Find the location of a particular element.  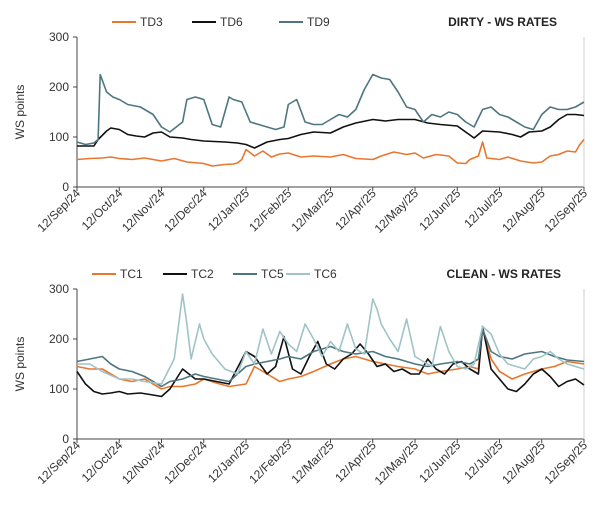

legend-label-td6: TD6 is located at coordinates (231, 22).